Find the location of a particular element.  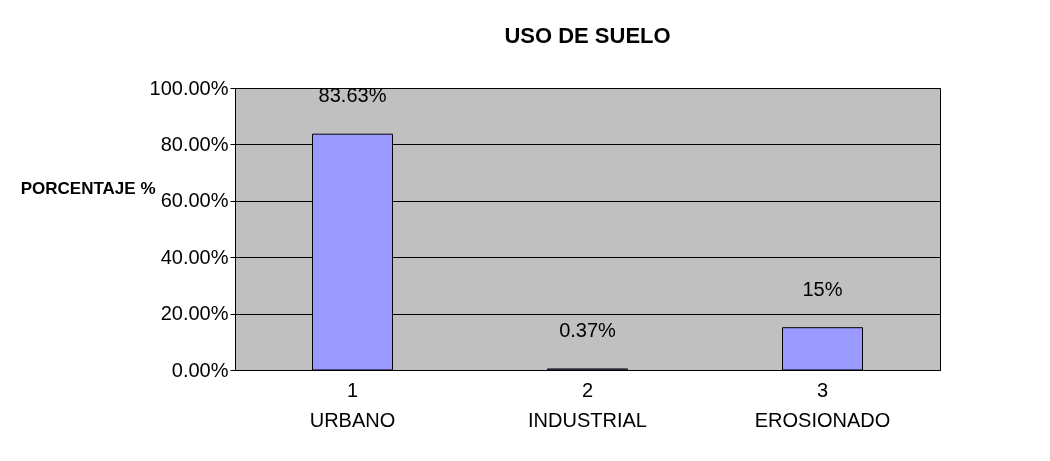

y-axis-title: PORCENTAJE % is located at coordinates (88, 188).